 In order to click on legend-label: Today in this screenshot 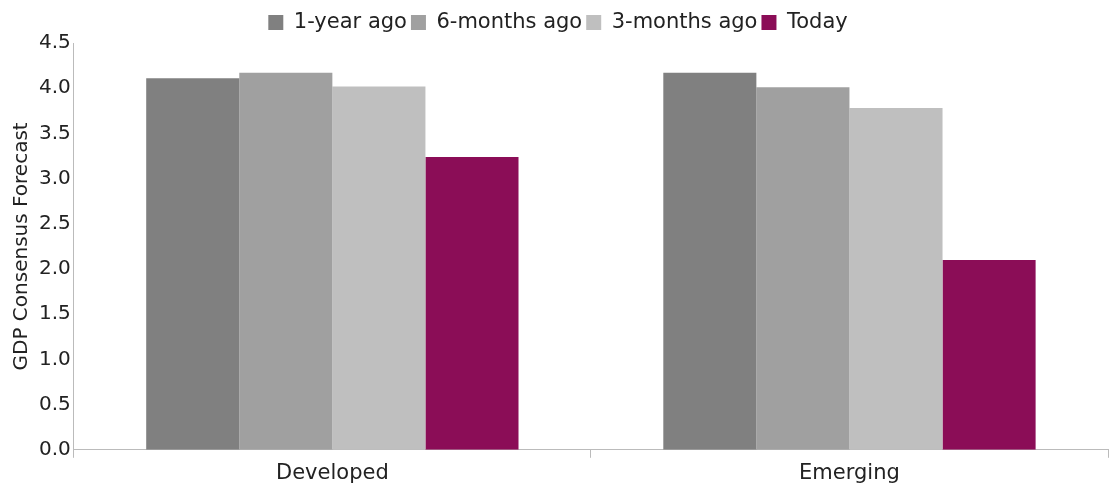, I will do `click(816, 20)`.